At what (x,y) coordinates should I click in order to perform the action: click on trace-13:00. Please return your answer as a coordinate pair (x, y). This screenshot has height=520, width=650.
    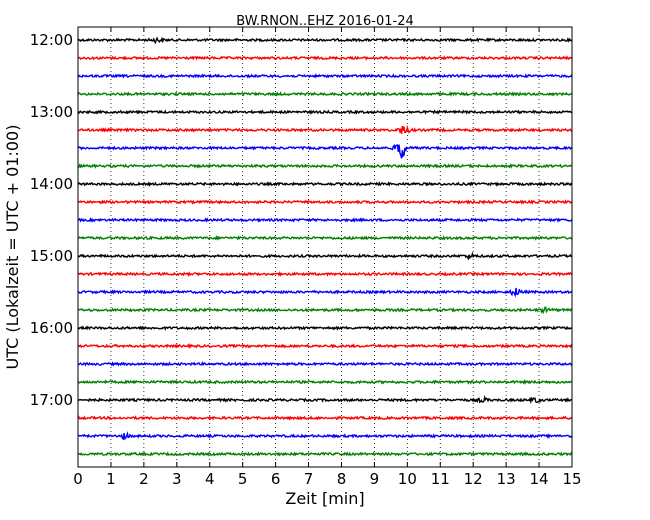
    Looking at the image, I should click on (325, 112).